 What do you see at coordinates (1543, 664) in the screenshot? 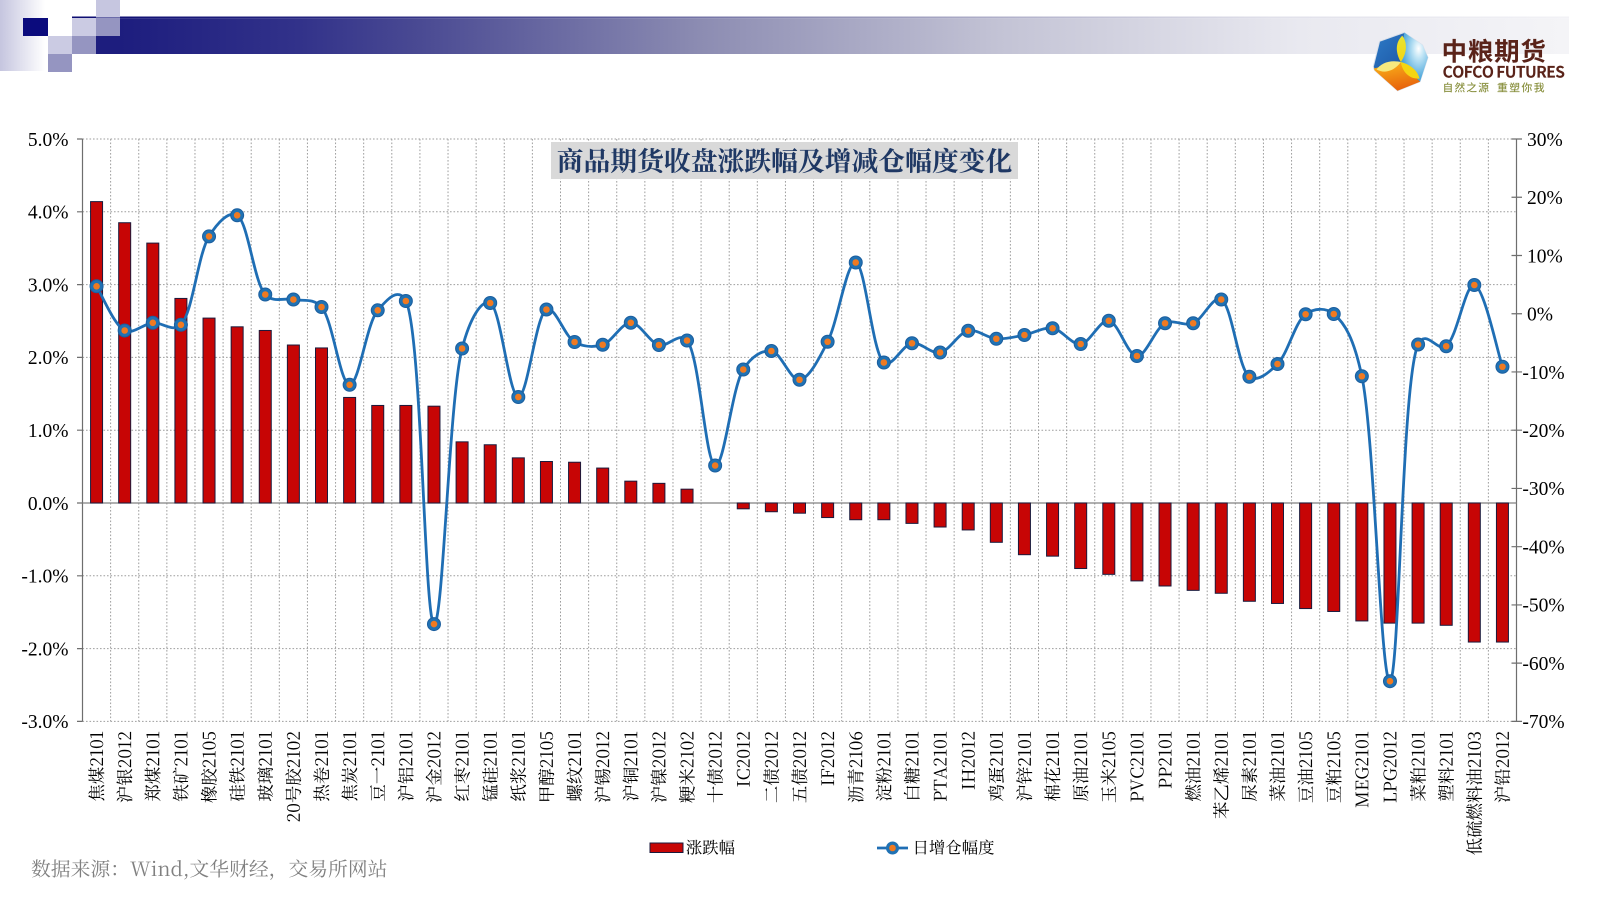
I see `svg-text: -60%` at bounding box center [1543, 664].